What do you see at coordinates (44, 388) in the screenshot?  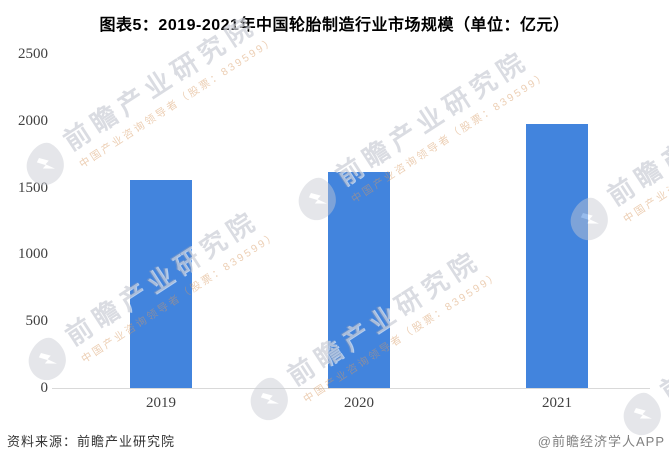 I see `y-tick-label: 0` at bounding box center [44, 388].